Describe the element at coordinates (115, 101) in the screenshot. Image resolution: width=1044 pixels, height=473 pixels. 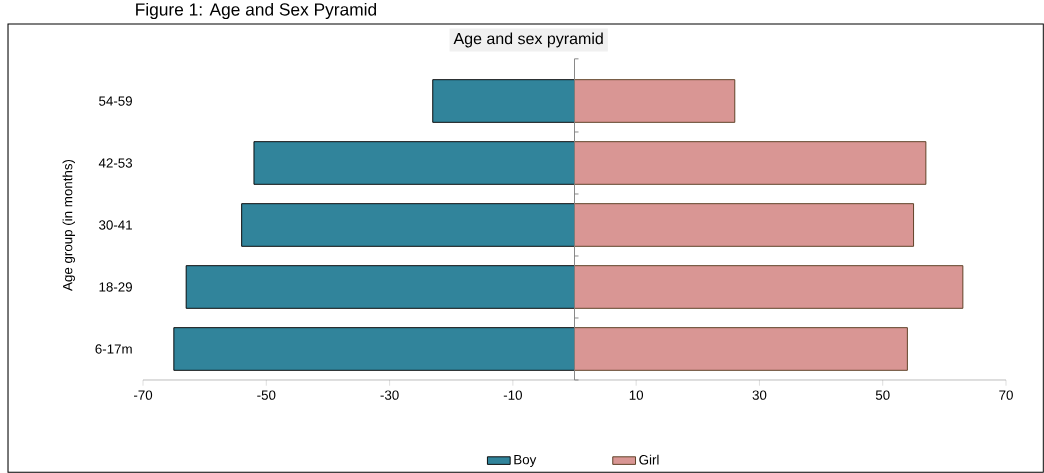
I see `y-tick-label: 54-59` at that location.